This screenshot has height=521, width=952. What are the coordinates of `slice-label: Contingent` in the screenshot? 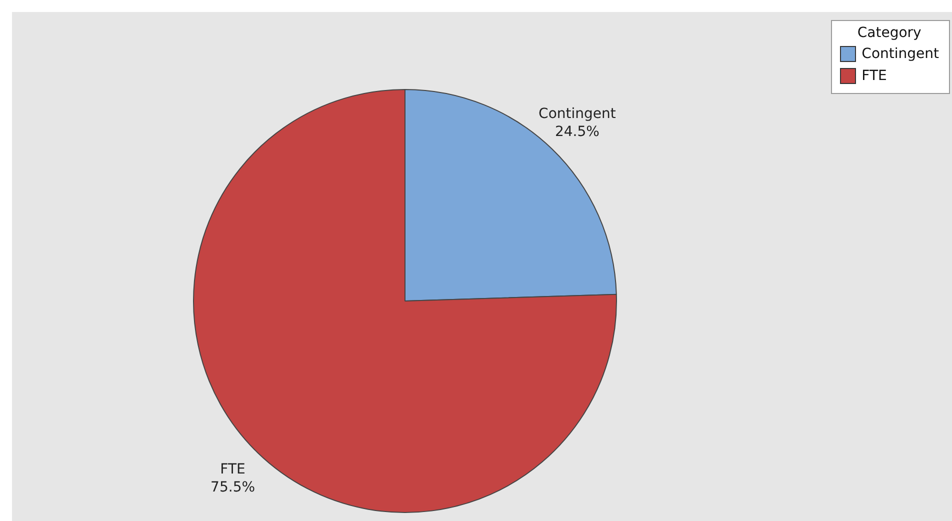 It's located at (577, 114).